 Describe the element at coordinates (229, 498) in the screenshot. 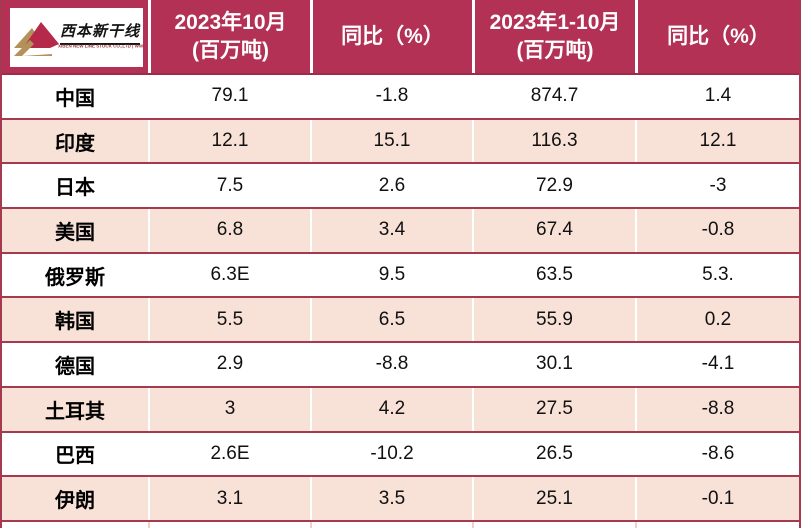

I see `oct-value: 3.1` at that location.